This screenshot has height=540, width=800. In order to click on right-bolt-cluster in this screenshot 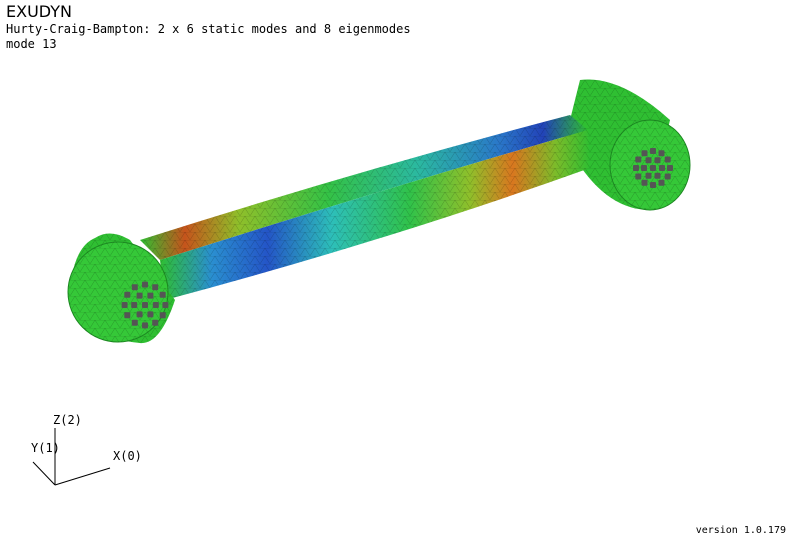, I will do `click(653, 168)`.